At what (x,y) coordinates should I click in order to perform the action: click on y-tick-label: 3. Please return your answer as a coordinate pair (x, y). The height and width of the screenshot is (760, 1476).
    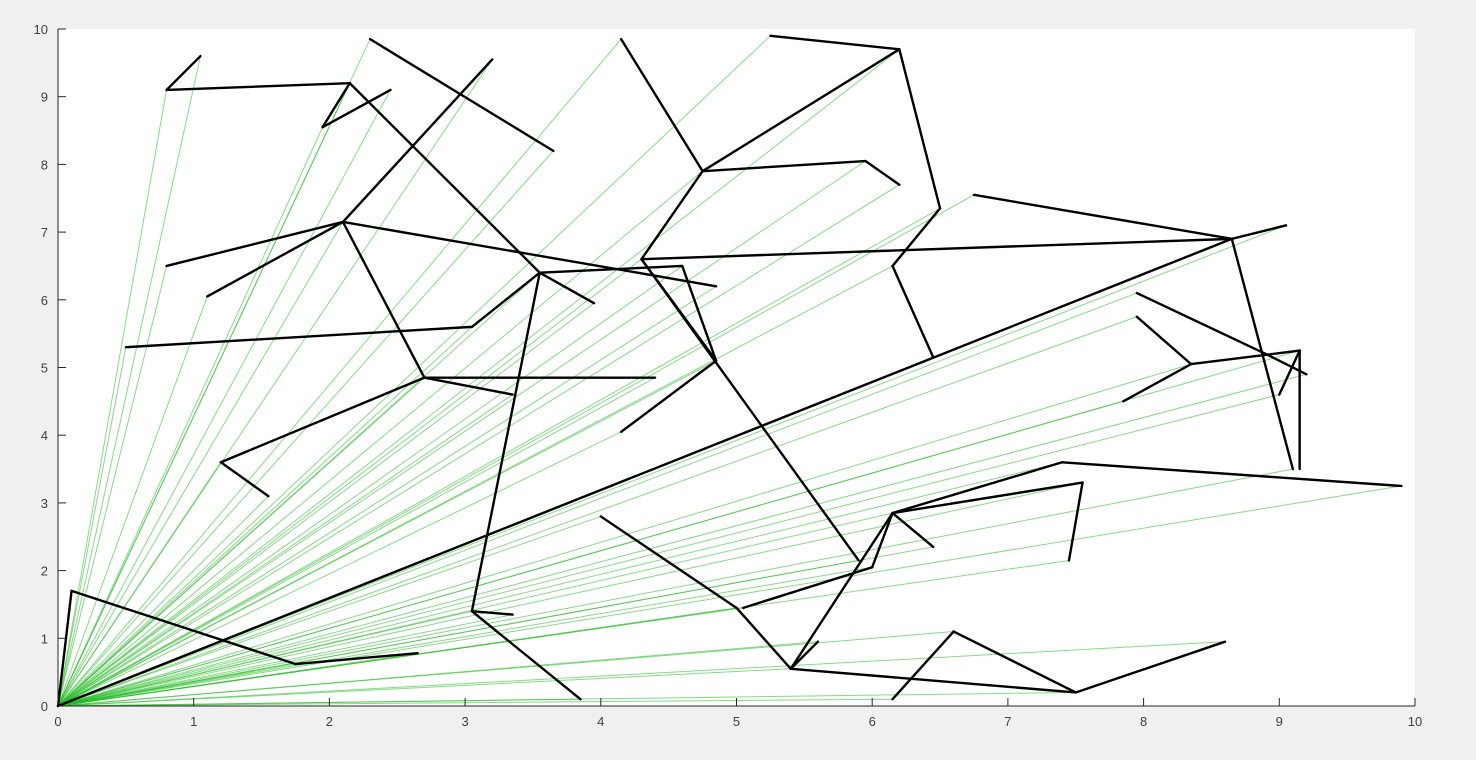
    Looking at the image, I should click on (44, 503).